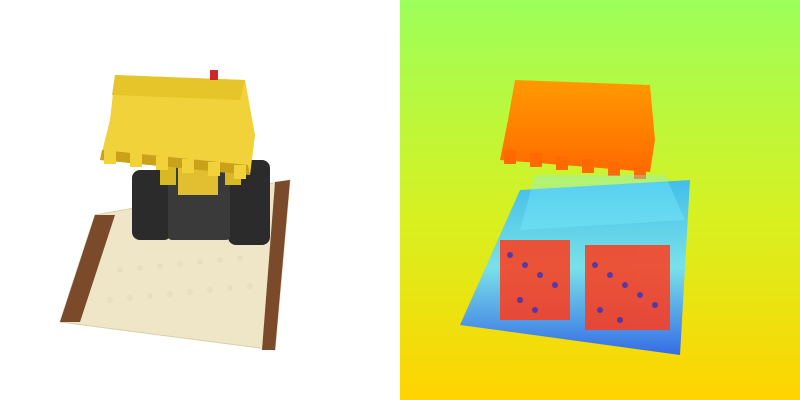  I want to click on beacon, so click(214, 75).